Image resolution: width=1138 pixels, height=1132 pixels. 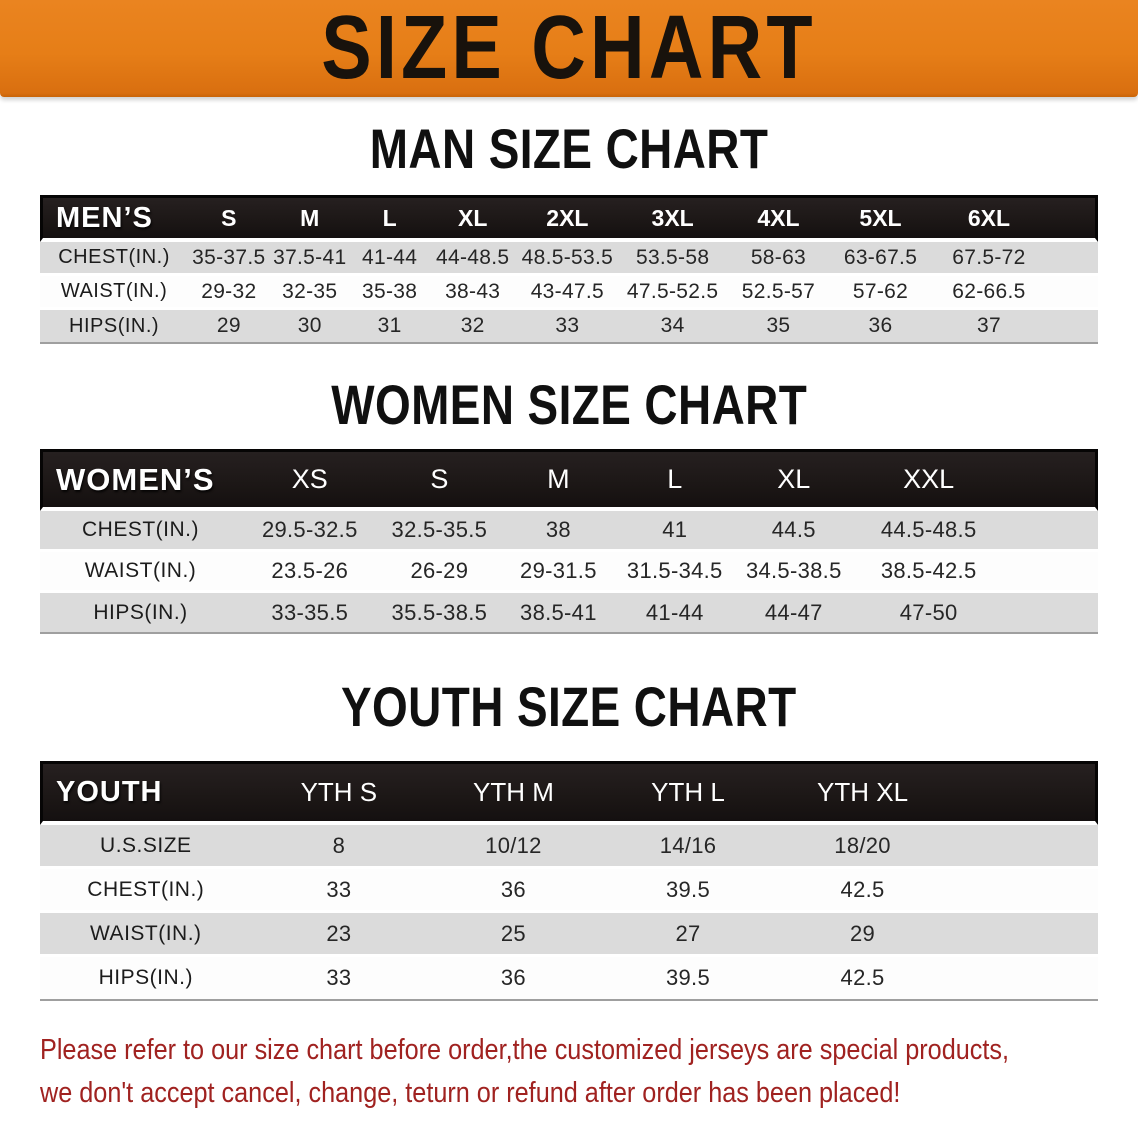 I want to click on page-title: SIZE CHART, so click(x=569, y=49).